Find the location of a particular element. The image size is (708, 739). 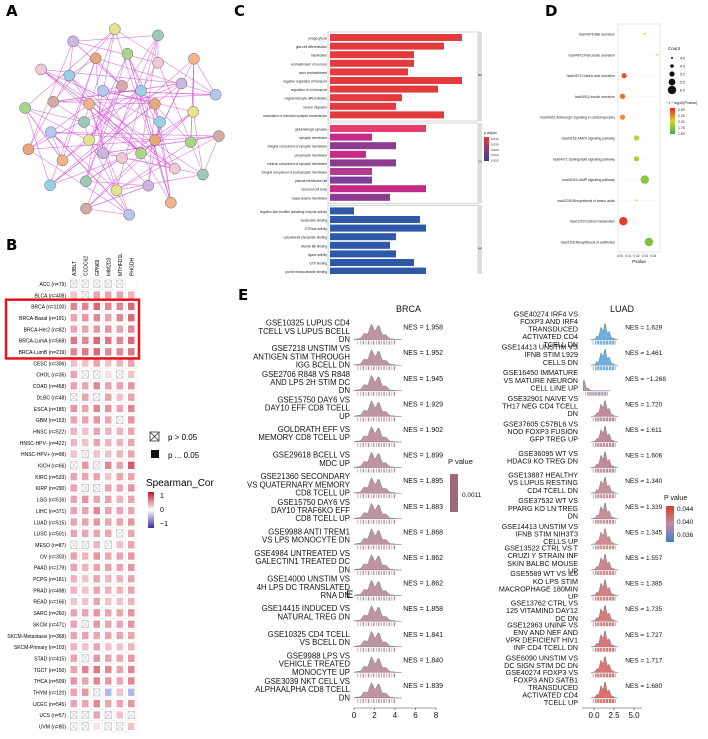

luad-gene-set-label: CELLS UP is located at coordinates (560, 541).